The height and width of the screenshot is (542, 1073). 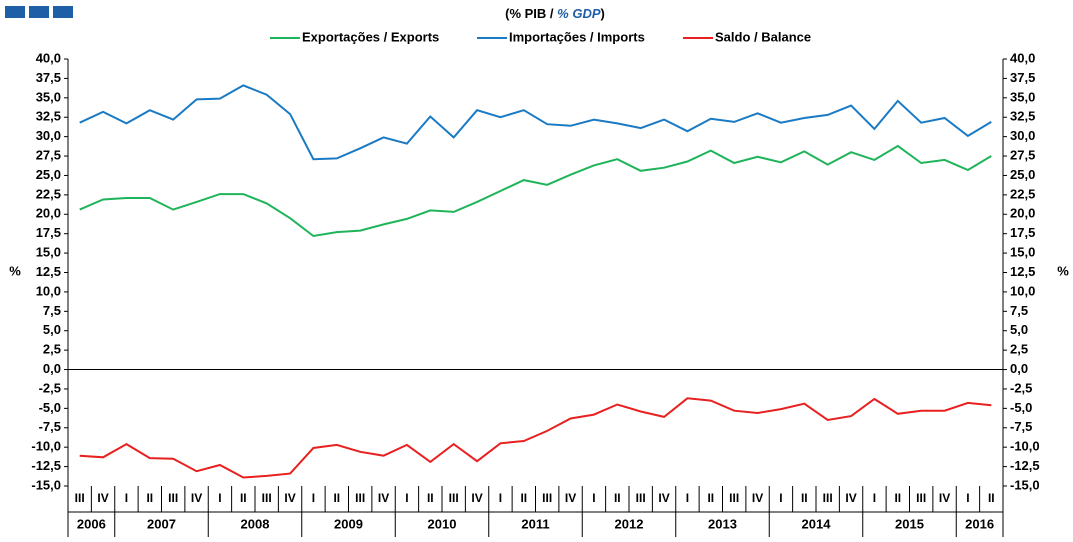 What do you see at coordinates (1019, 329) in the screenshot?
I see `y2-tick-label: 5,0` at bounding box center [1019, 329].